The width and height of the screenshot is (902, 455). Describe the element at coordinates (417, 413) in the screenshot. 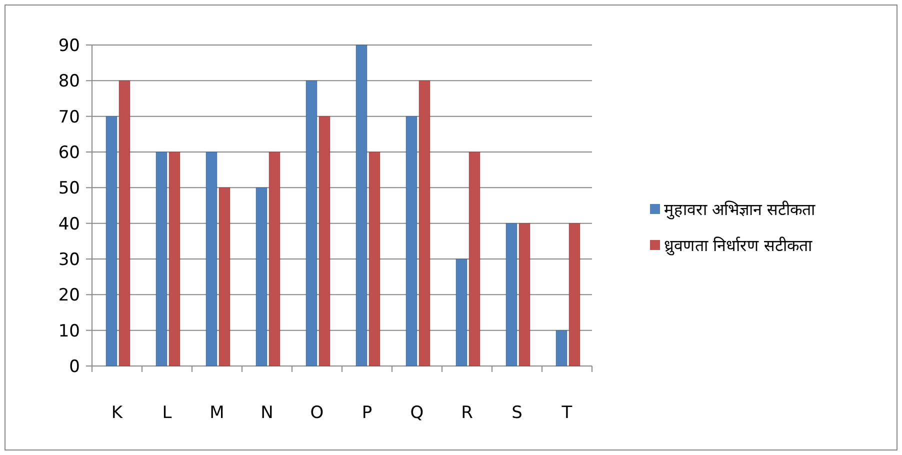

I see `x-tick-label: Q` at that location.